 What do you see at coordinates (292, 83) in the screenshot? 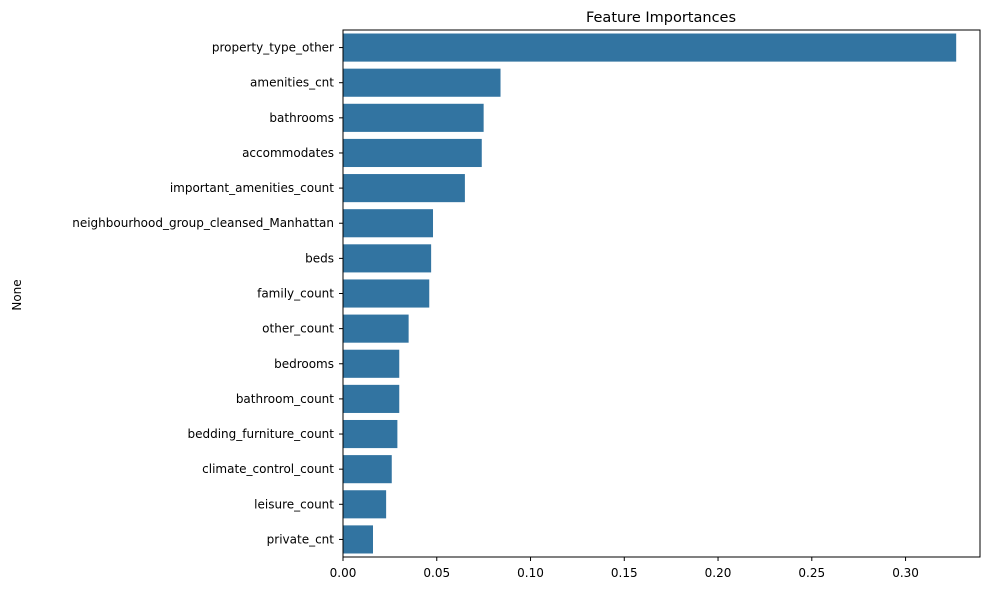
I see `y-tick-label: amenities_cnt` at bounding box center [292, 83].